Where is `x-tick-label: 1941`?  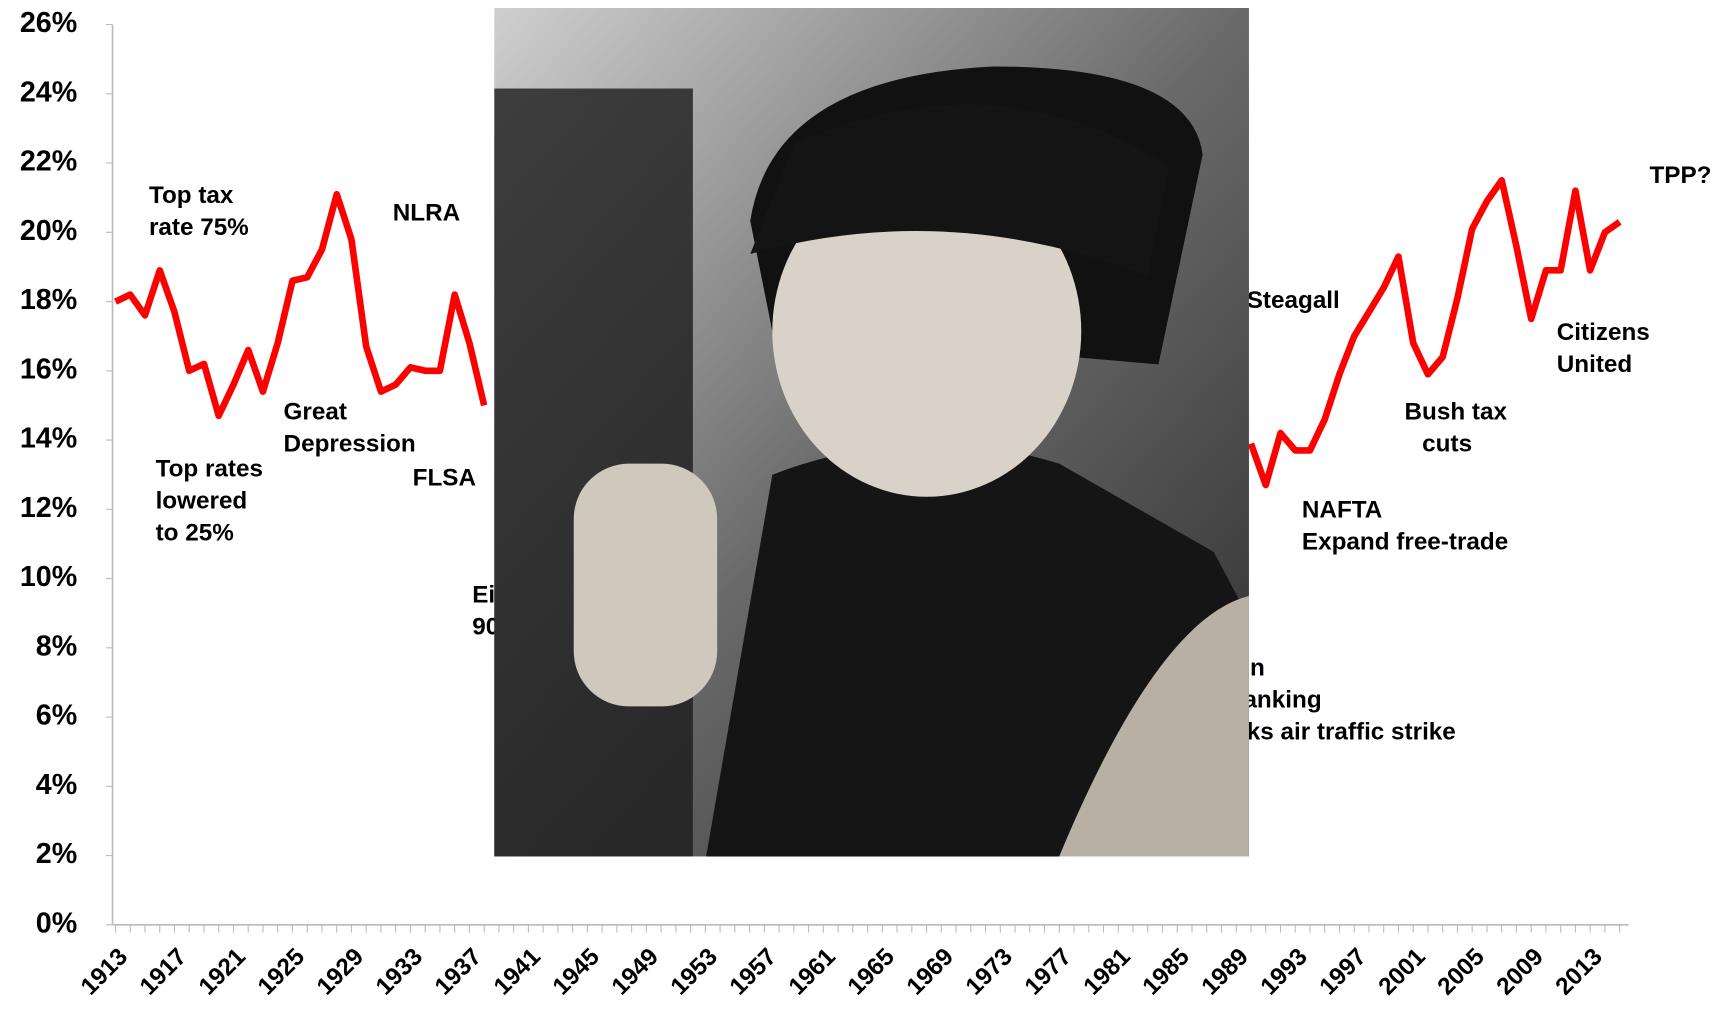 x-tick-label: 1941 is located at coordinates (517, 971).